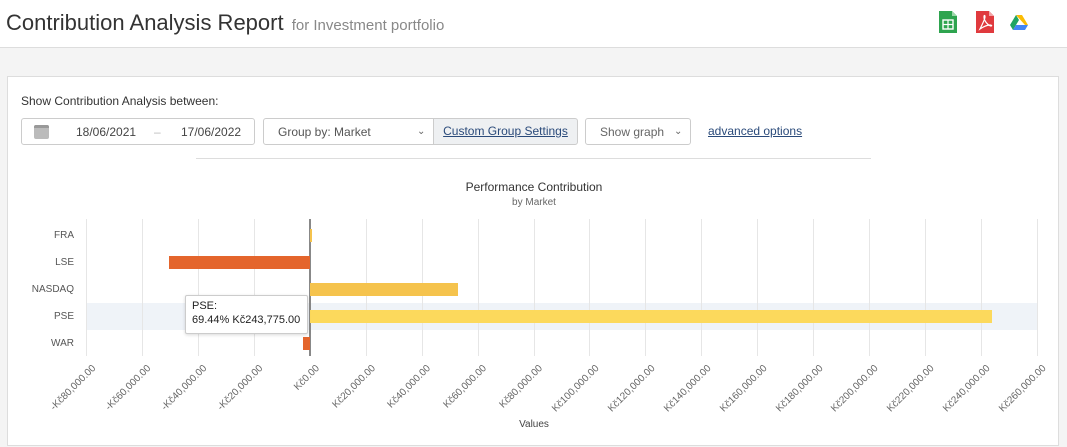  I want to click on bar-pse, so click(650, 316).